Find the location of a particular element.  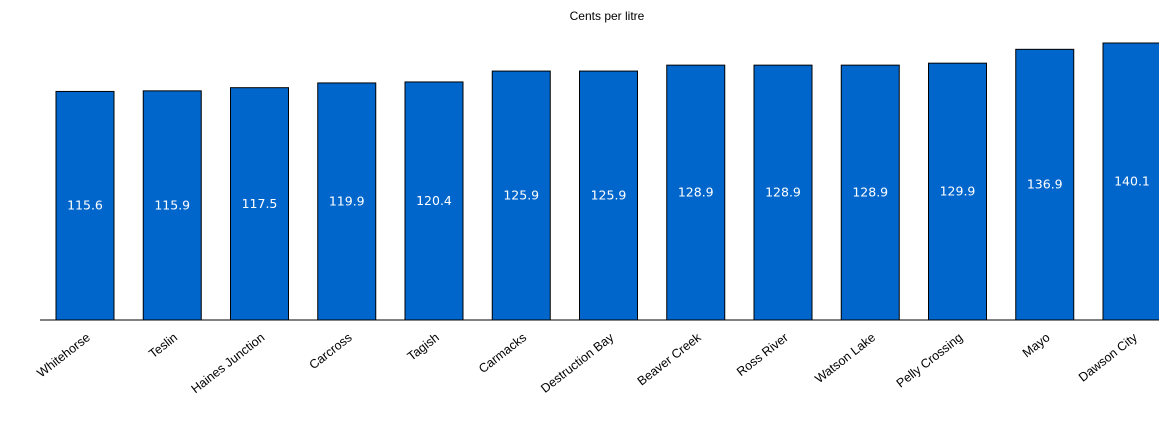

x-tick-label: Tagish is located at coordinates (423, 346).